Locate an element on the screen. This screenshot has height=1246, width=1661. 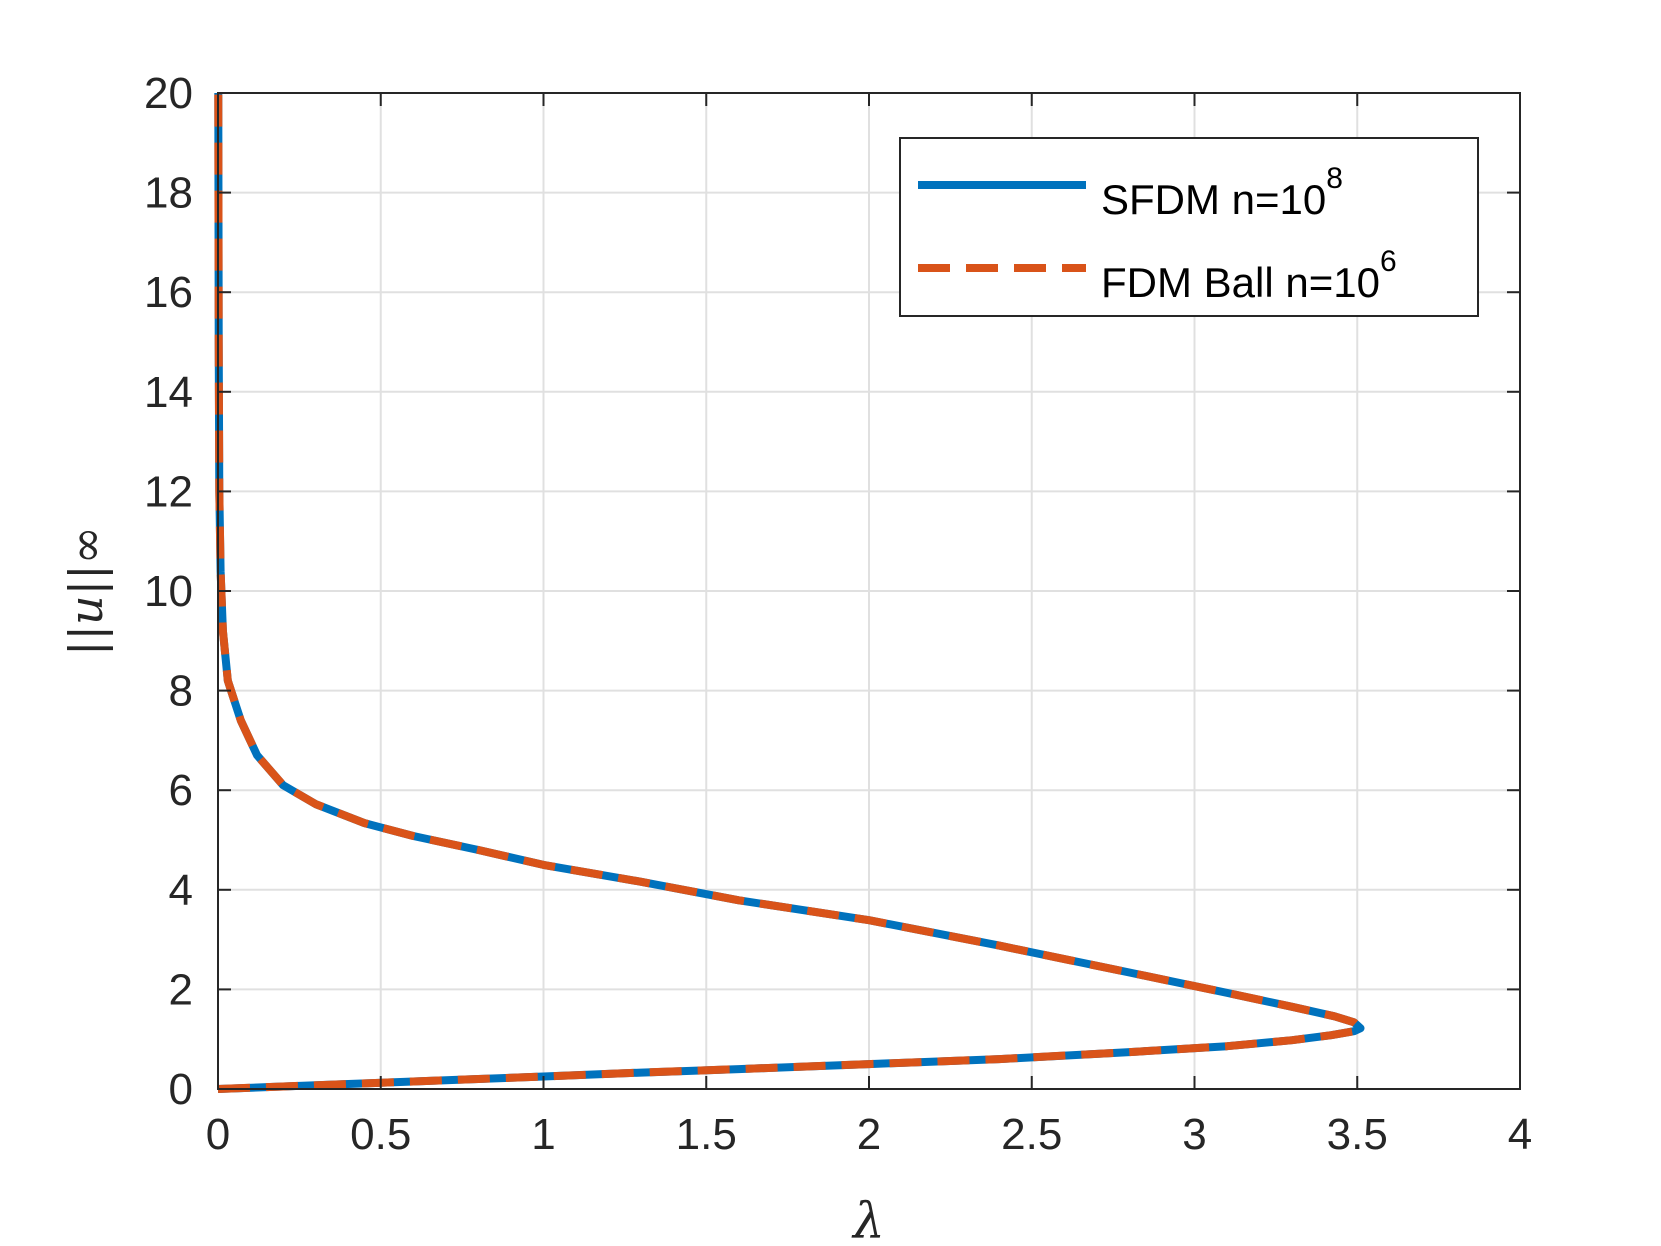
x-tick-label: 3.5 is located at coordinates (1357, 1134).